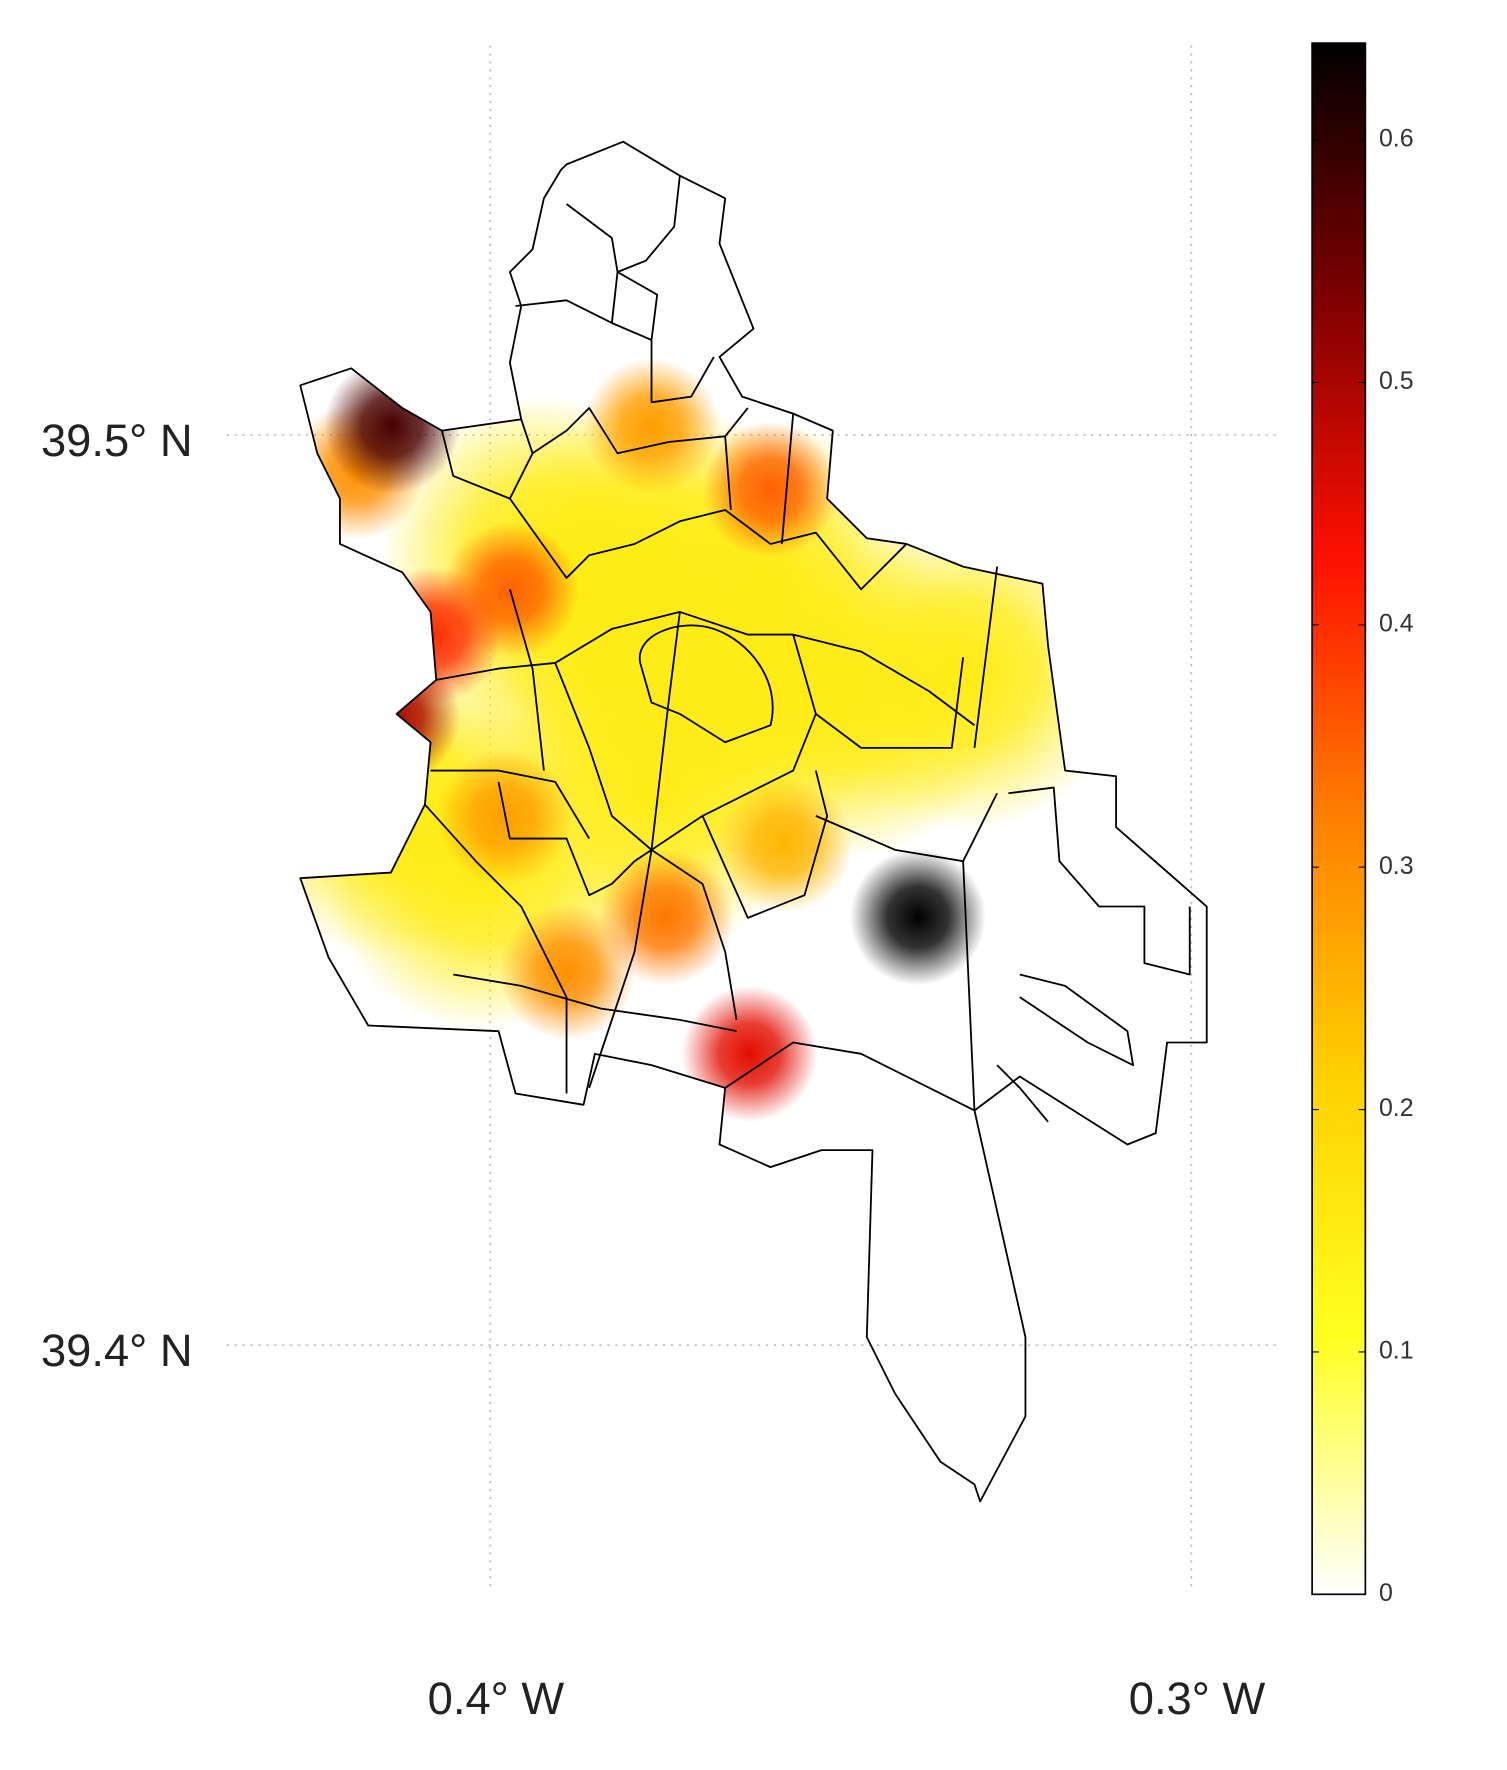 Image resolution: width=1507 pixels, height=1770 pixels. I want to click on colorbar-tick-label: 0.5, so click(1396, 381).